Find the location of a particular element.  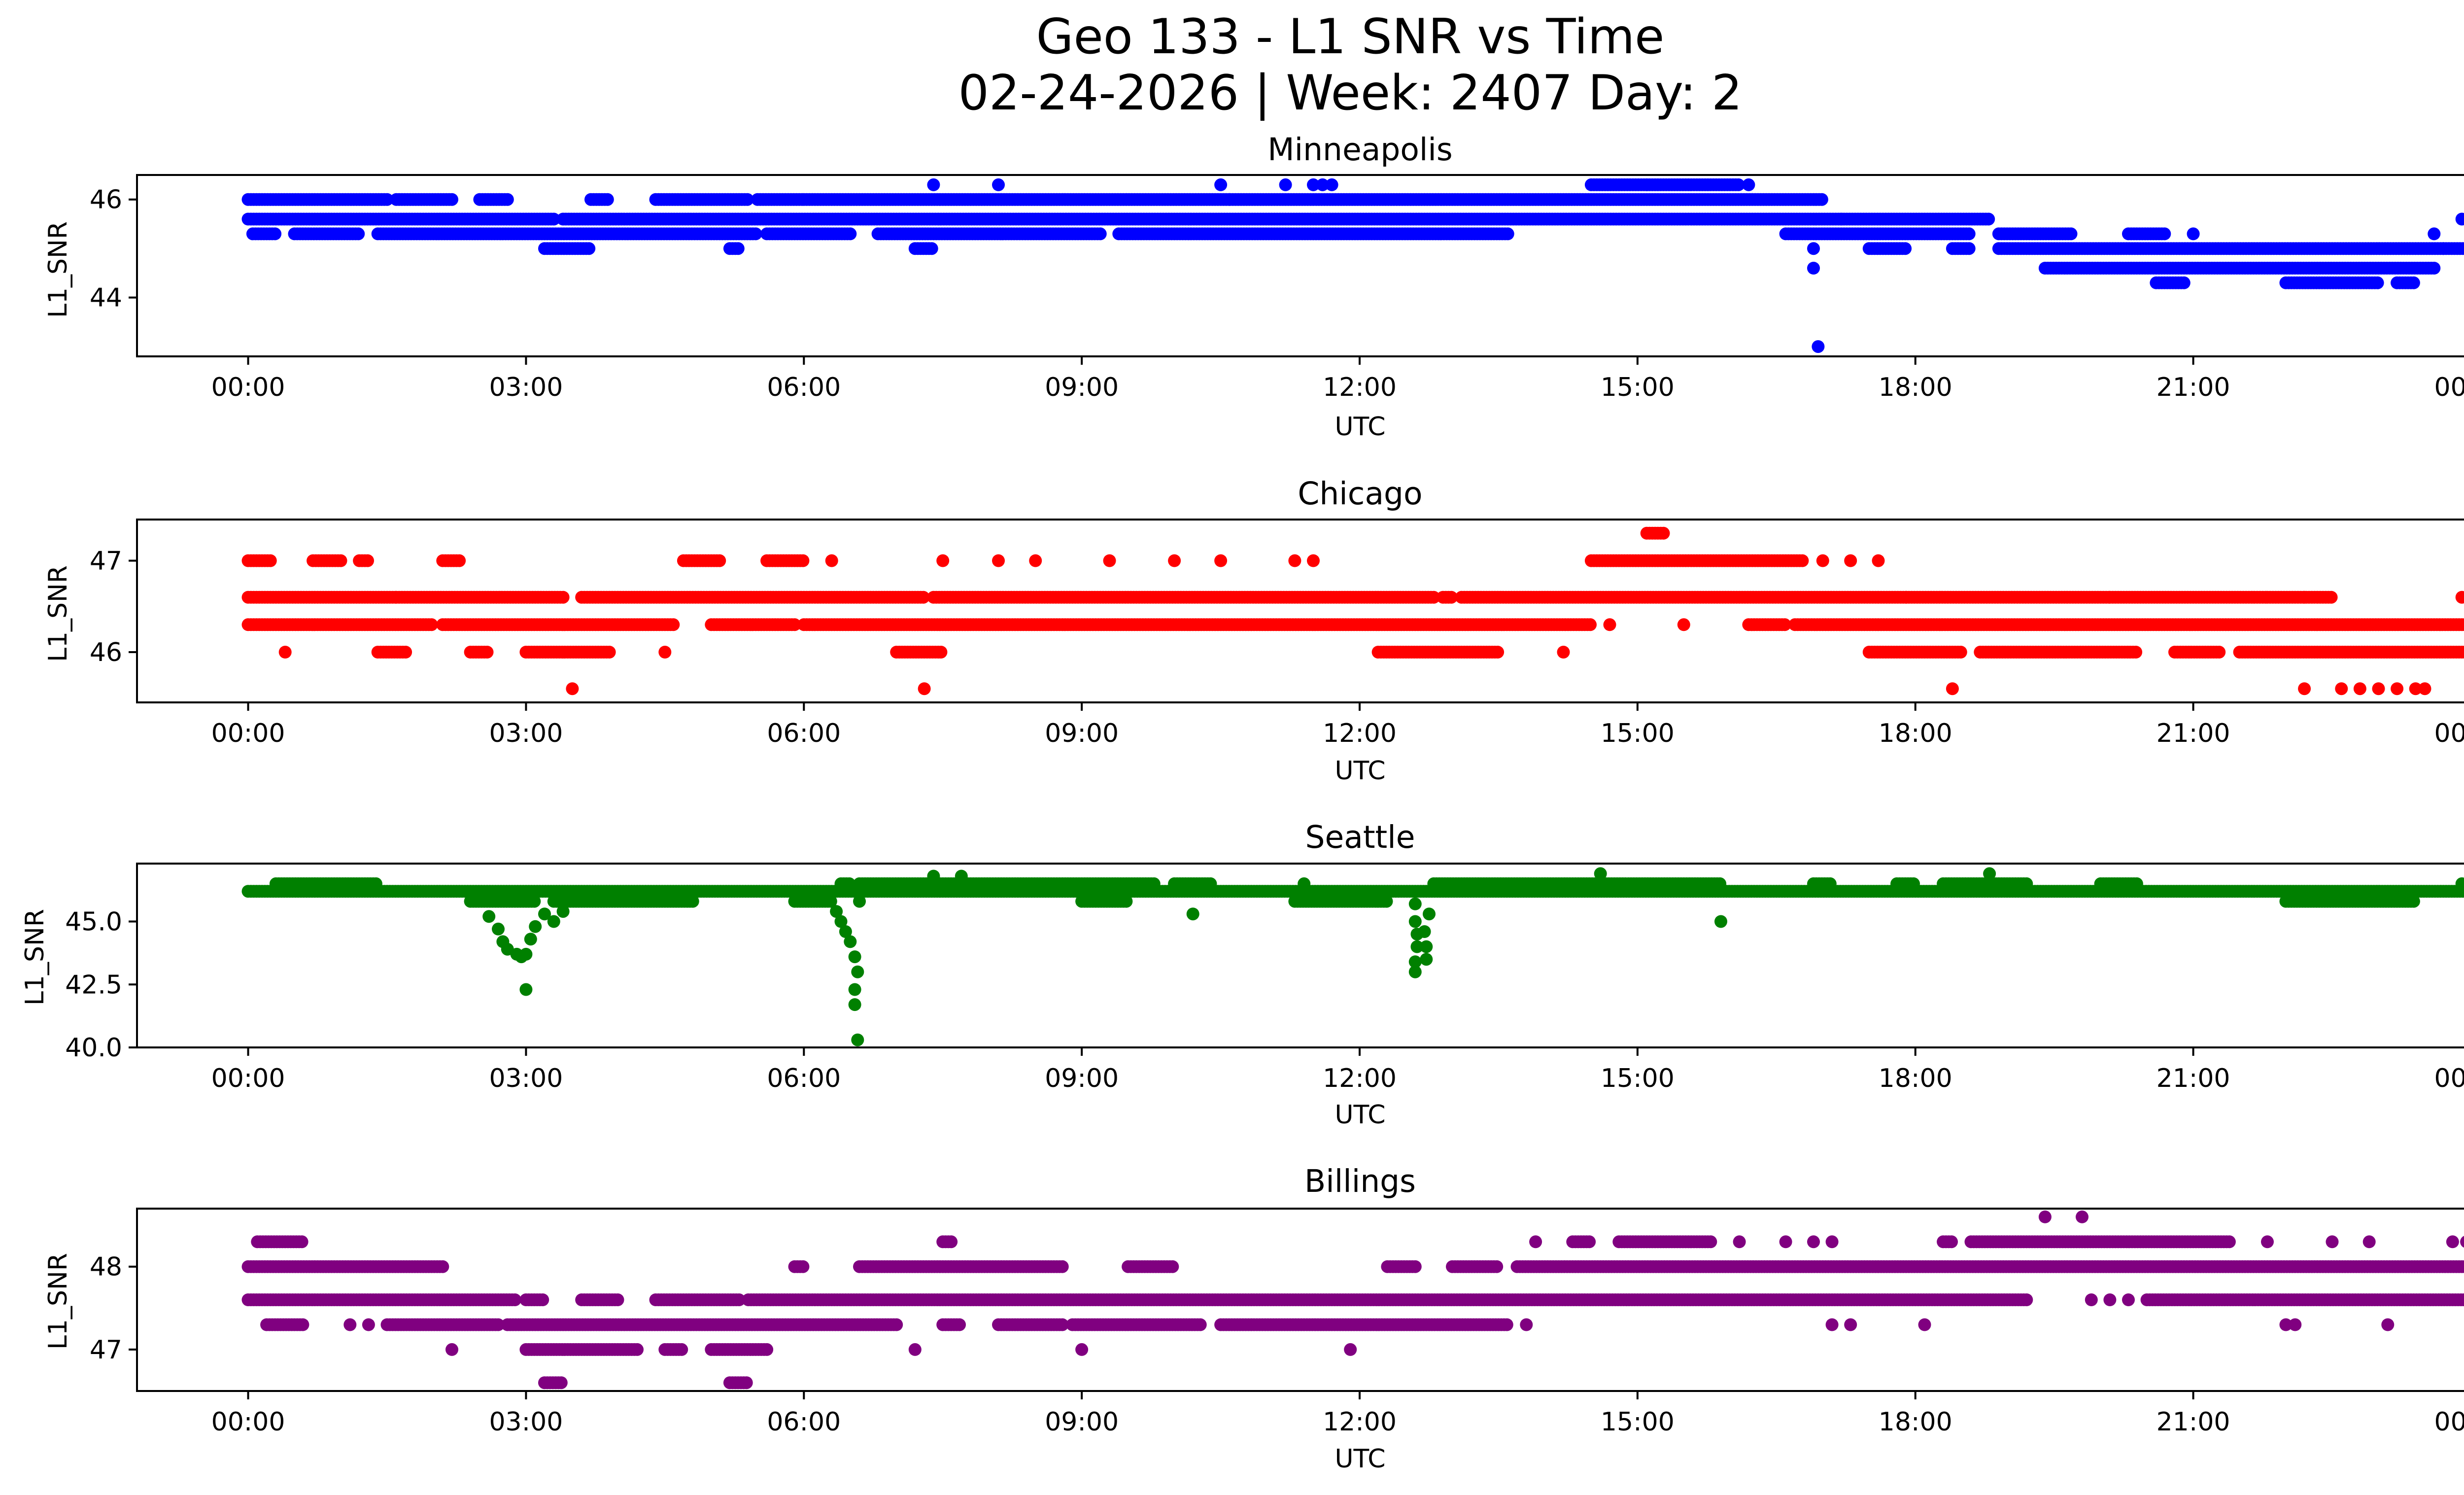

subplot-title: Chicago is located at coordinates (1360, 494).